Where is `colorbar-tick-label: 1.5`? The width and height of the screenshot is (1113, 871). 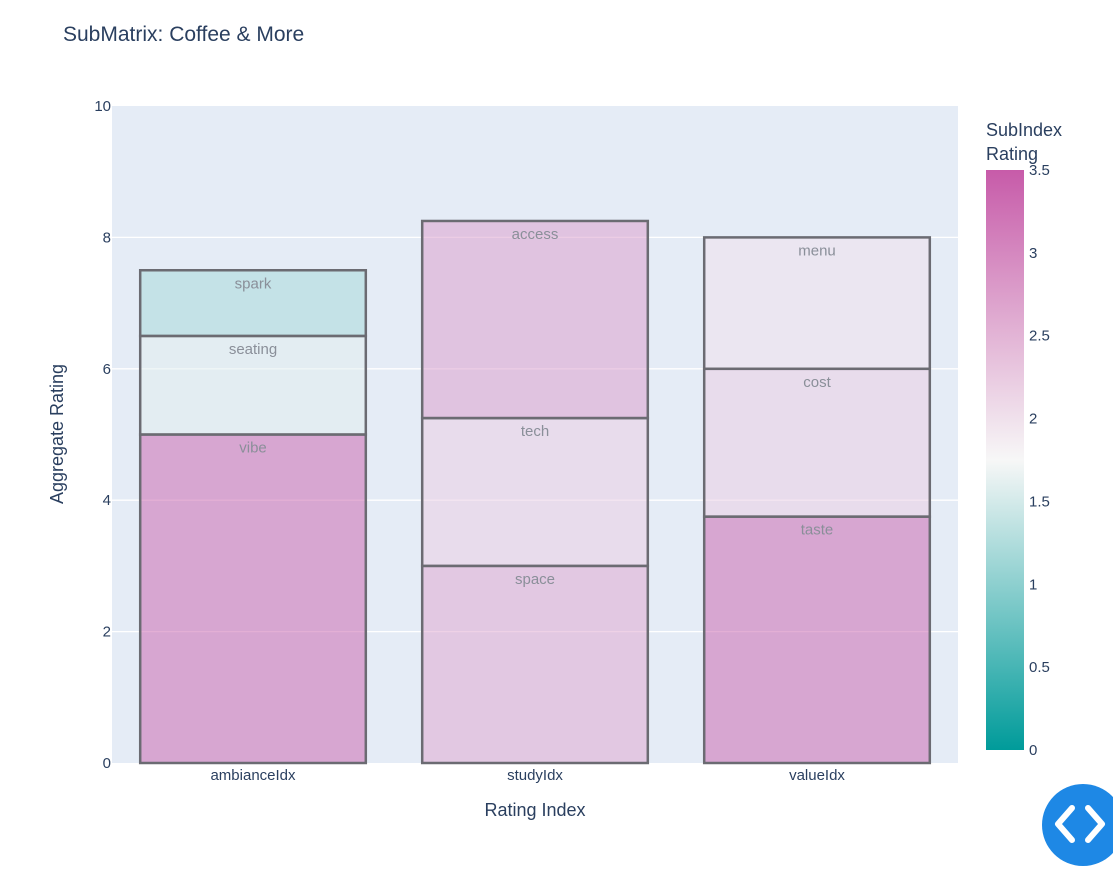
colorbar-tick-label: 1.5 is located at coordinates (1039, 501).